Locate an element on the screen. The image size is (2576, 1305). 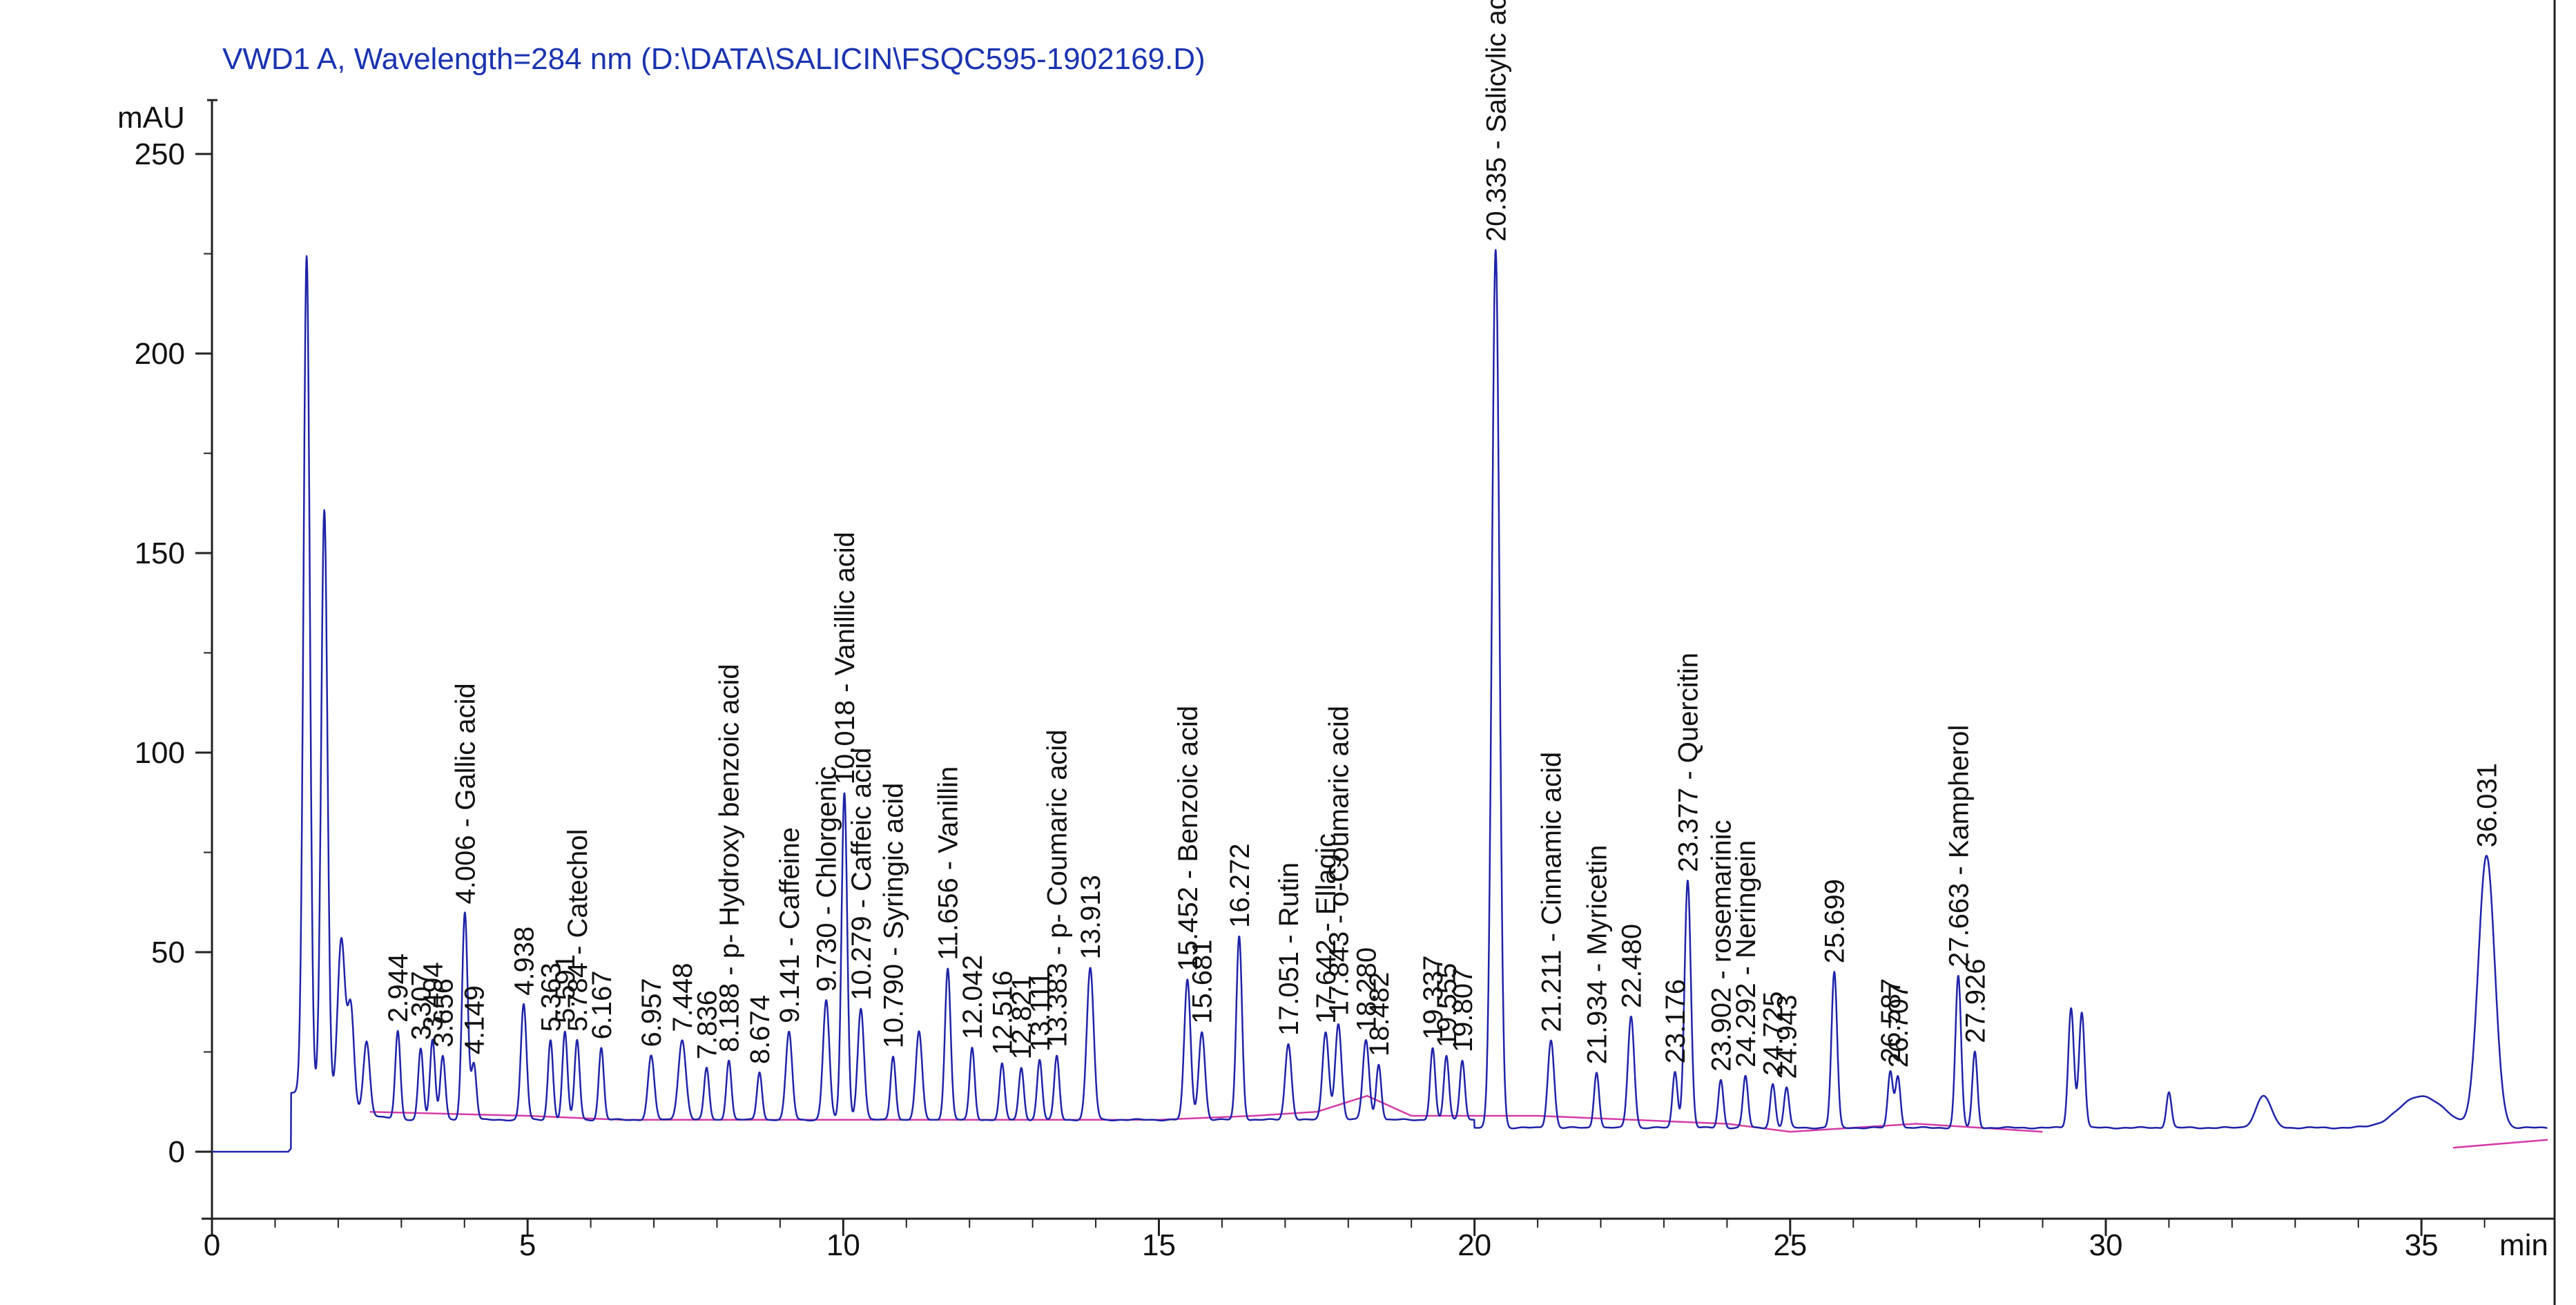
peak-label: 17.051 - Rutin is located at coordinates (1289, 949).